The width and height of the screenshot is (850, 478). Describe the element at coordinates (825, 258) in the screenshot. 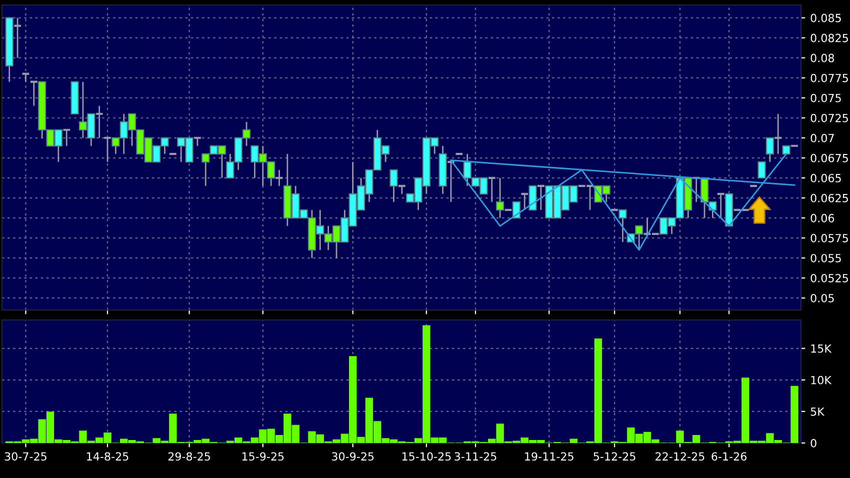

I see `y-tick-label: 0.055` at that location.